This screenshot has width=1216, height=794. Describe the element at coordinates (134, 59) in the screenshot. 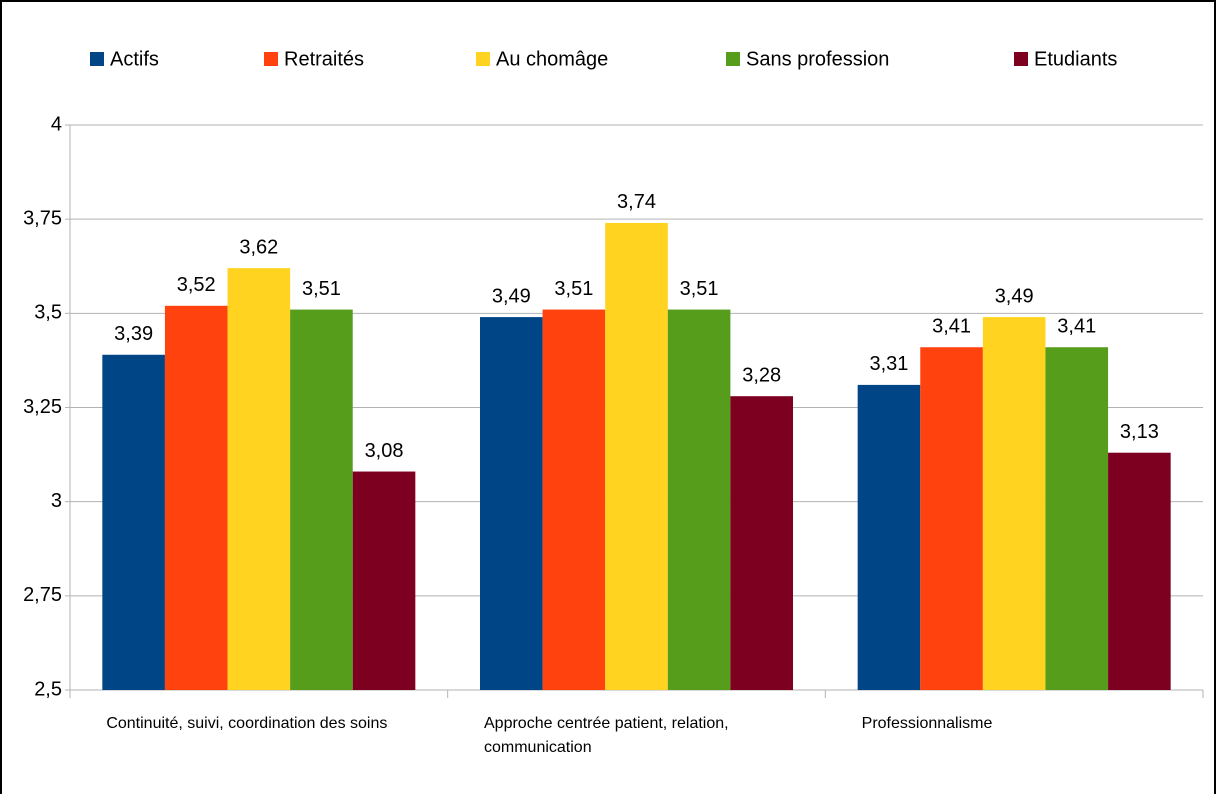

I see `legend-label: Actifs` at that location.